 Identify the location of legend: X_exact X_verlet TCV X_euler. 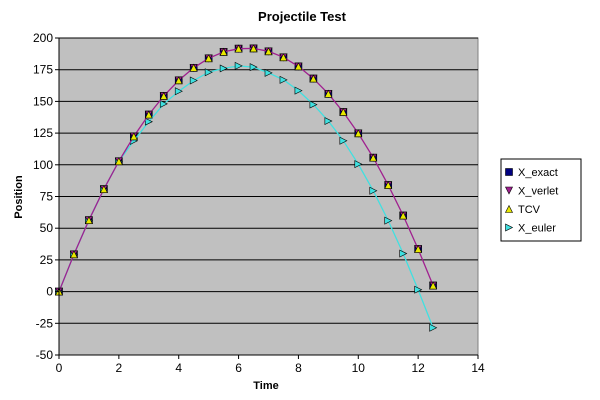
(541, 200).